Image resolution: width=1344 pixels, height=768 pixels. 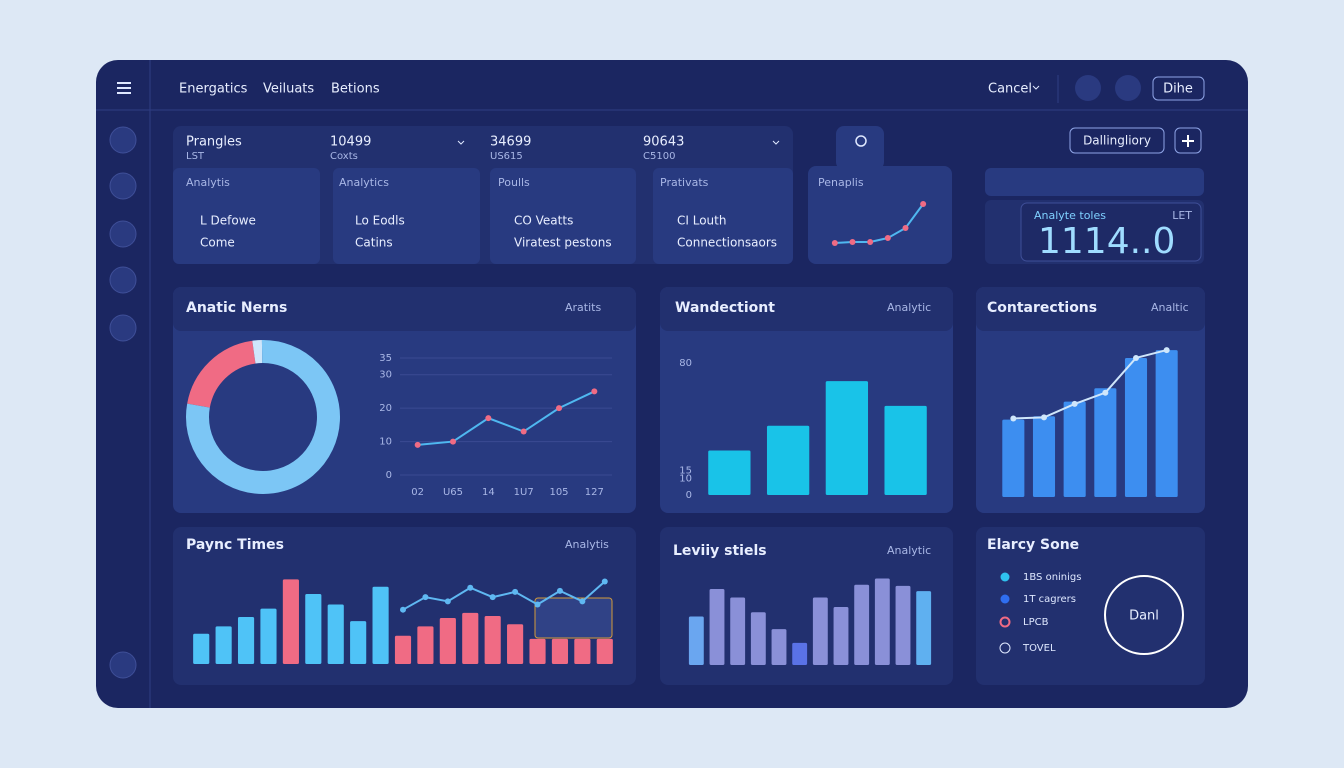 I want to click on panel-menu: Analytis, so click(x=587, y=544).